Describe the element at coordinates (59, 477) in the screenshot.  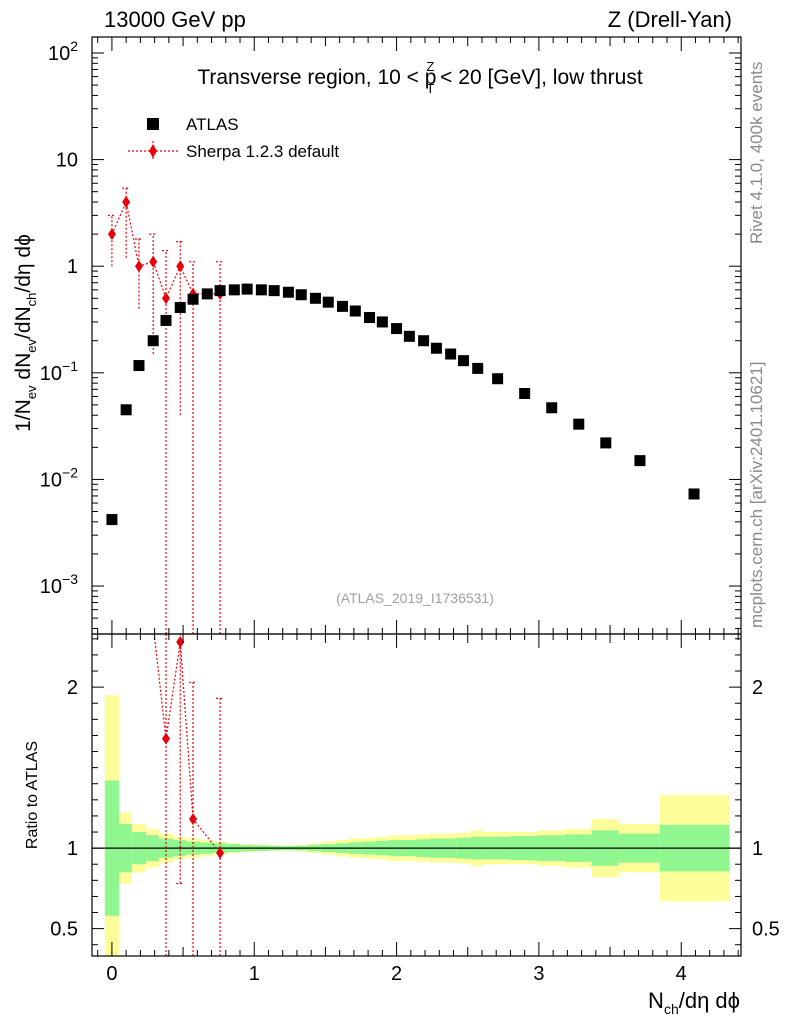
I see `main-y-tick-label: 10⁻²` at that location.